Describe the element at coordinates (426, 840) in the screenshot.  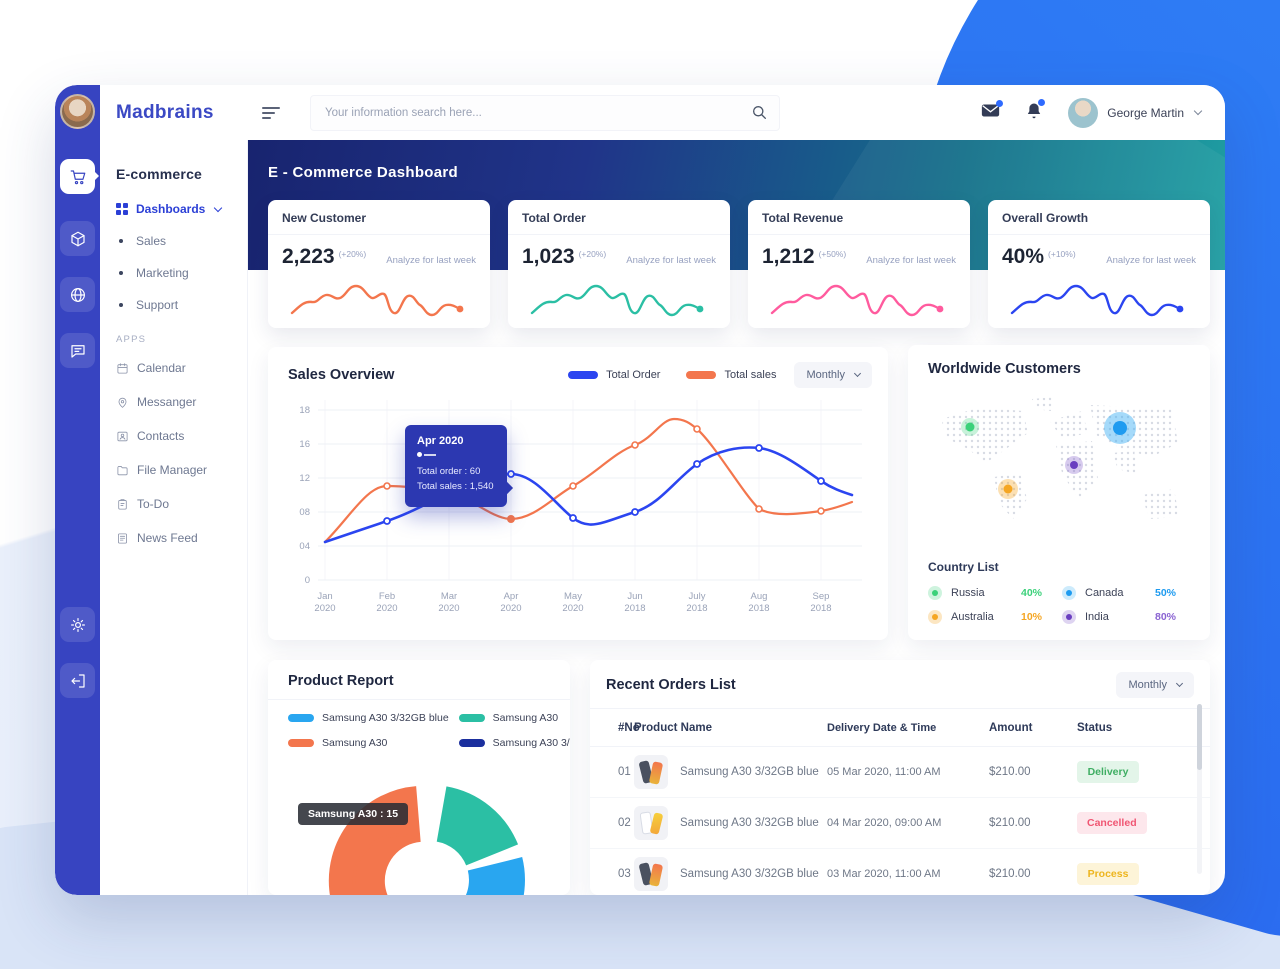
I see `donut-chart` at that location.